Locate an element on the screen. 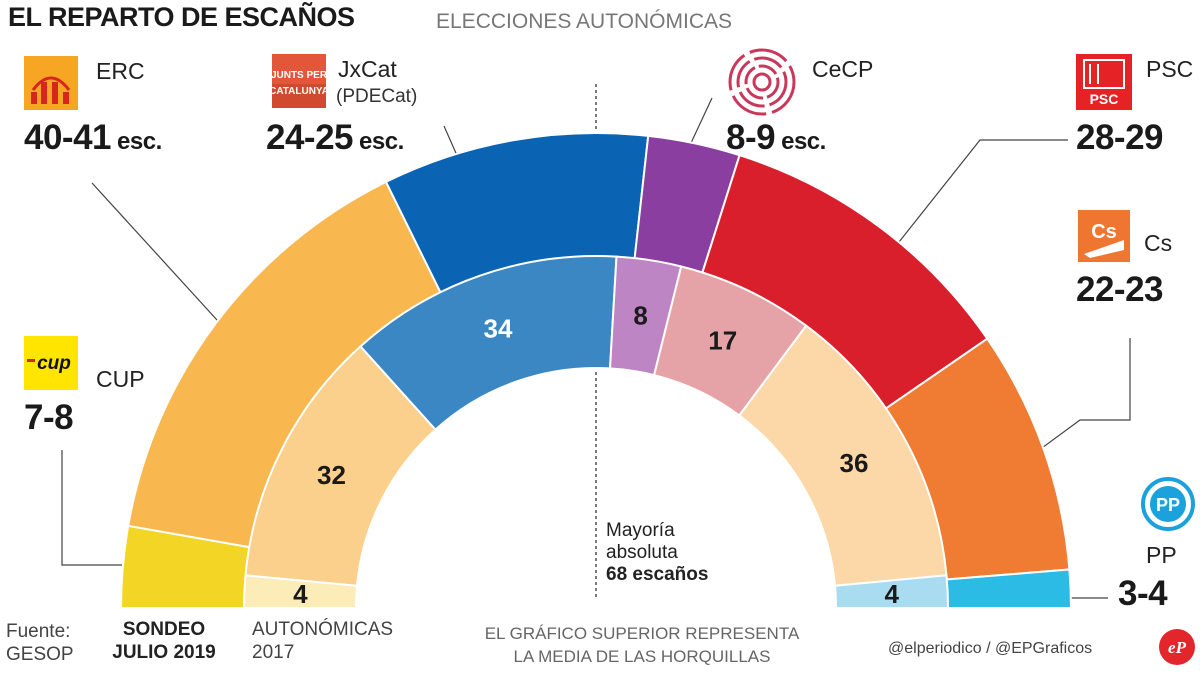  seats-value: 28-29 is located at coordinates (1120, 137).